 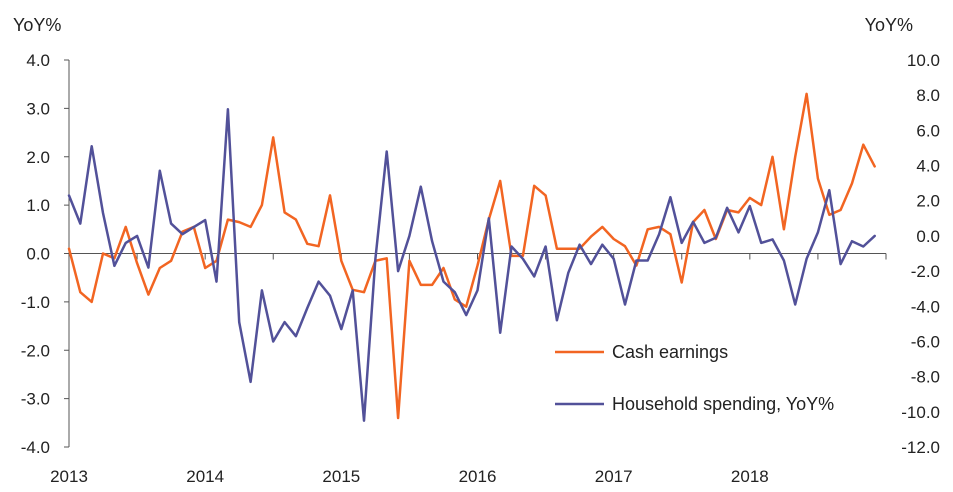 I want to click on left-tick-label: -2.0, so click(x=35, y=350).